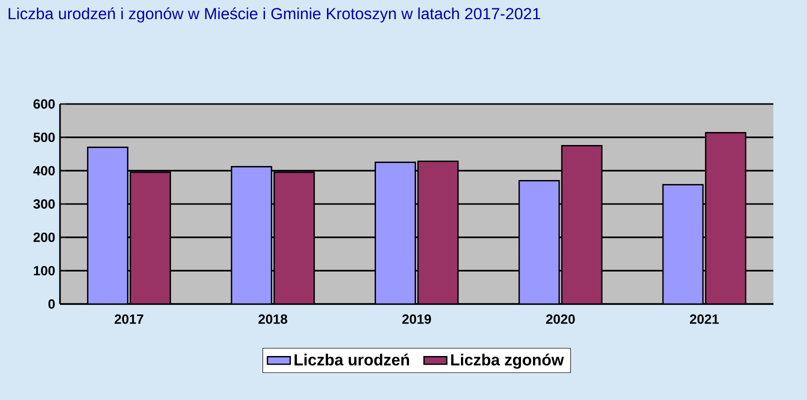 The image size is (807, 400). What do you see at coordinates (44, 171) in the screenshot?
I see `y-tick-label: 400` at bounding box center [44, 171].